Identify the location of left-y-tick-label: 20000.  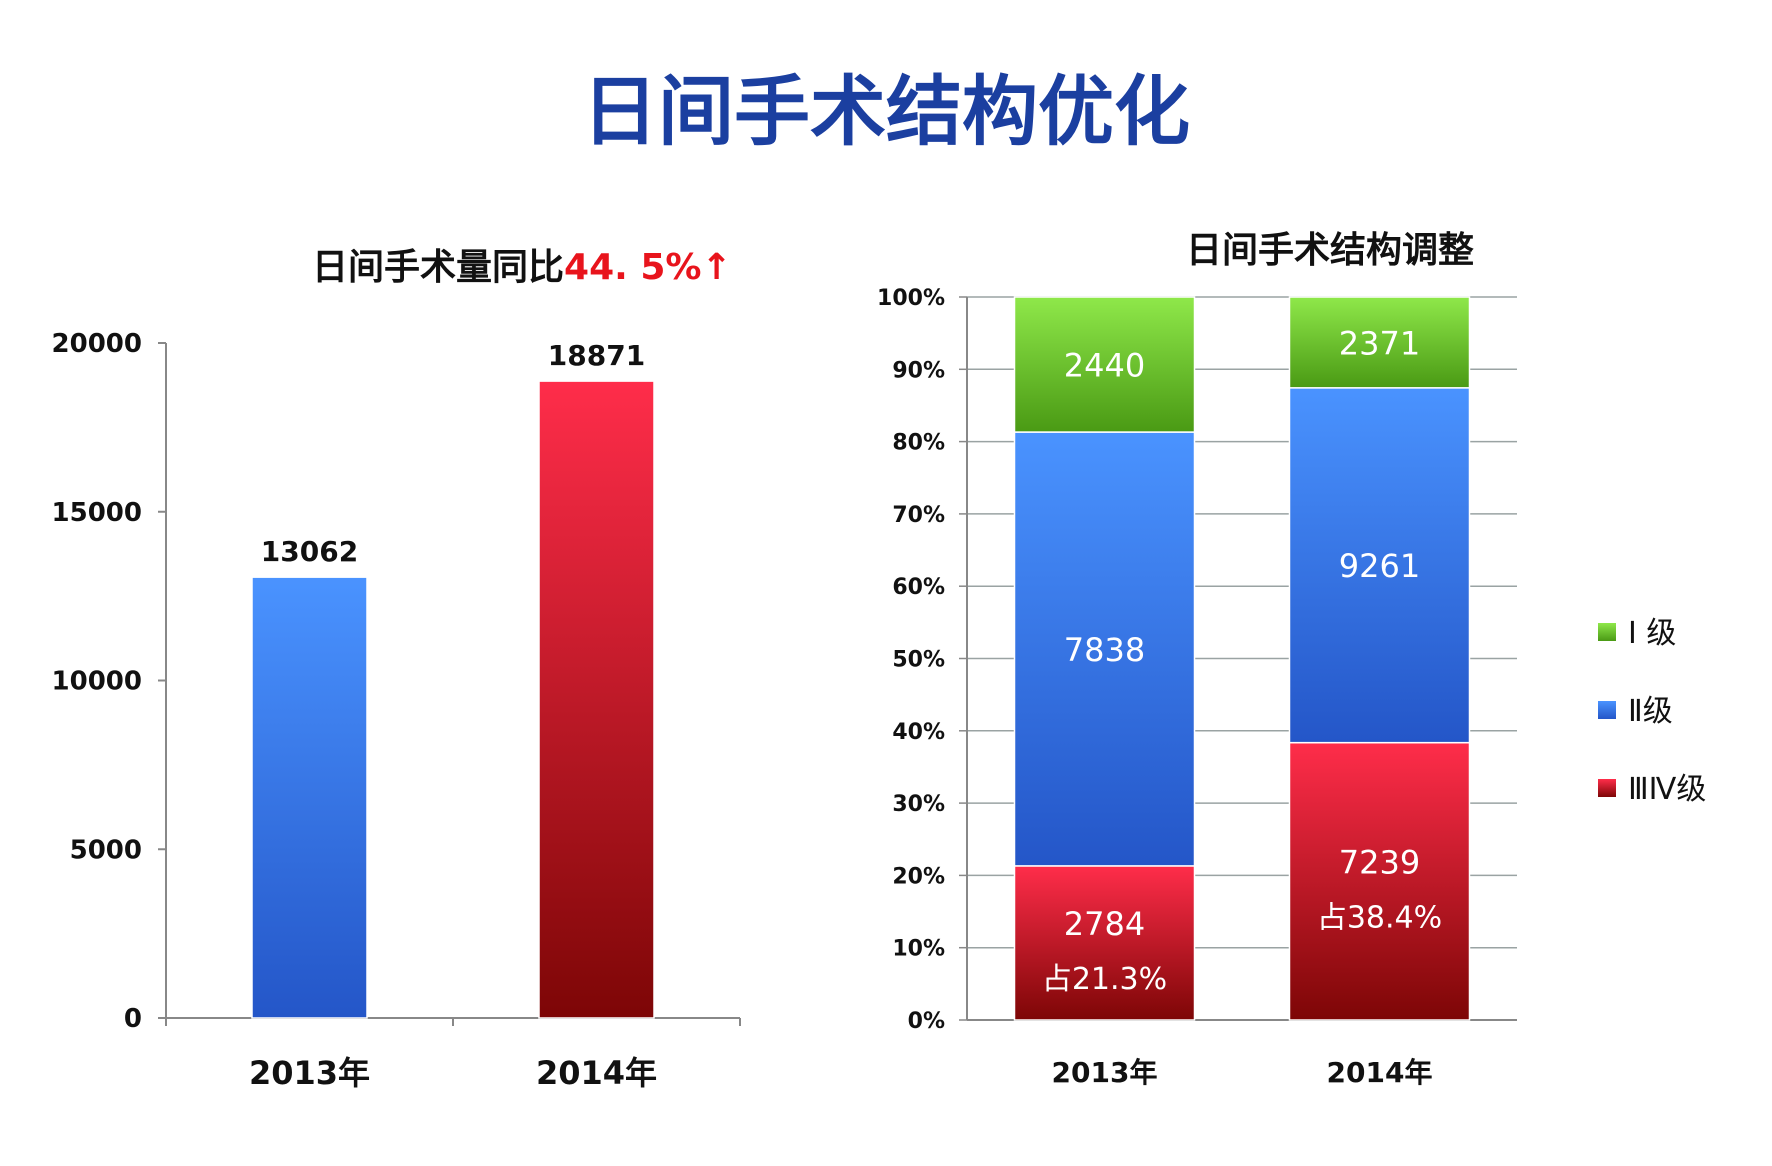
(97, 344).